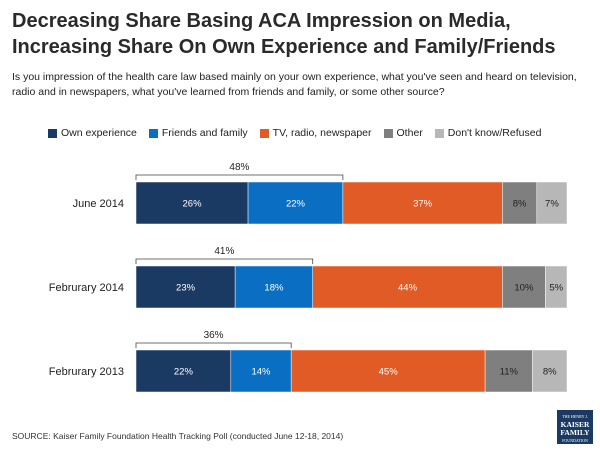 This screenshot has width=600, height=450. I want to click on bracket-total-label: 36%, so click(214, 335).